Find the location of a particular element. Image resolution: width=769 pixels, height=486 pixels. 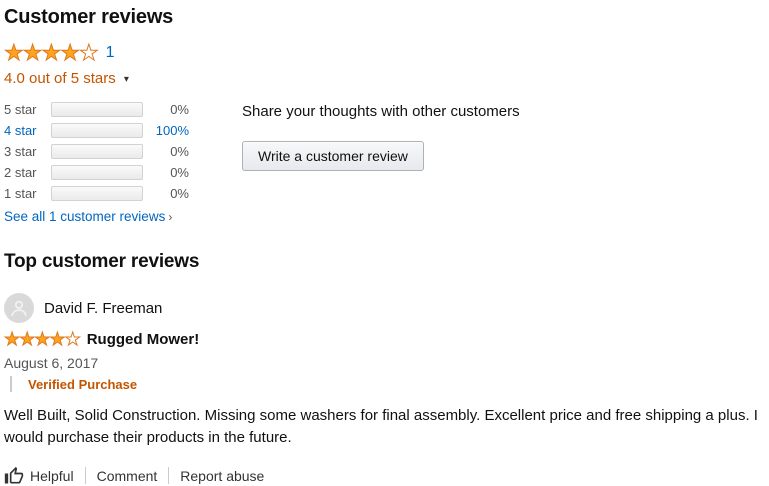

review-title-link: Rugged Mower! is located at coordinates (143, 339).